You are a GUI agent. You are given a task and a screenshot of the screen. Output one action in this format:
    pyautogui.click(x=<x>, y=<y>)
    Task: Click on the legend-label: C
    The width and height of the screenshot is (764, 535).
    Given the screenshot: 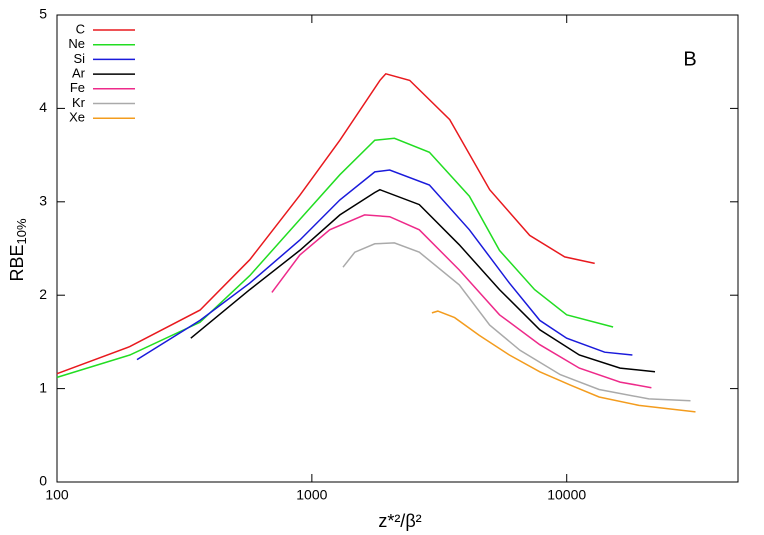 What is the action you would take?
    pyautogui.click(x=80, y=28)
    